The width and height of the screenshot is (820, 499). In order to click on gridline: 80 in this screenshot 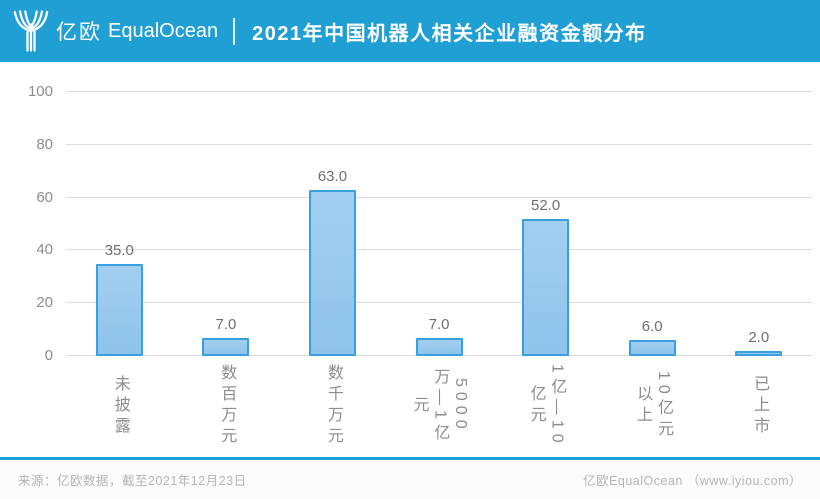, I will do `click(424, 144)`.